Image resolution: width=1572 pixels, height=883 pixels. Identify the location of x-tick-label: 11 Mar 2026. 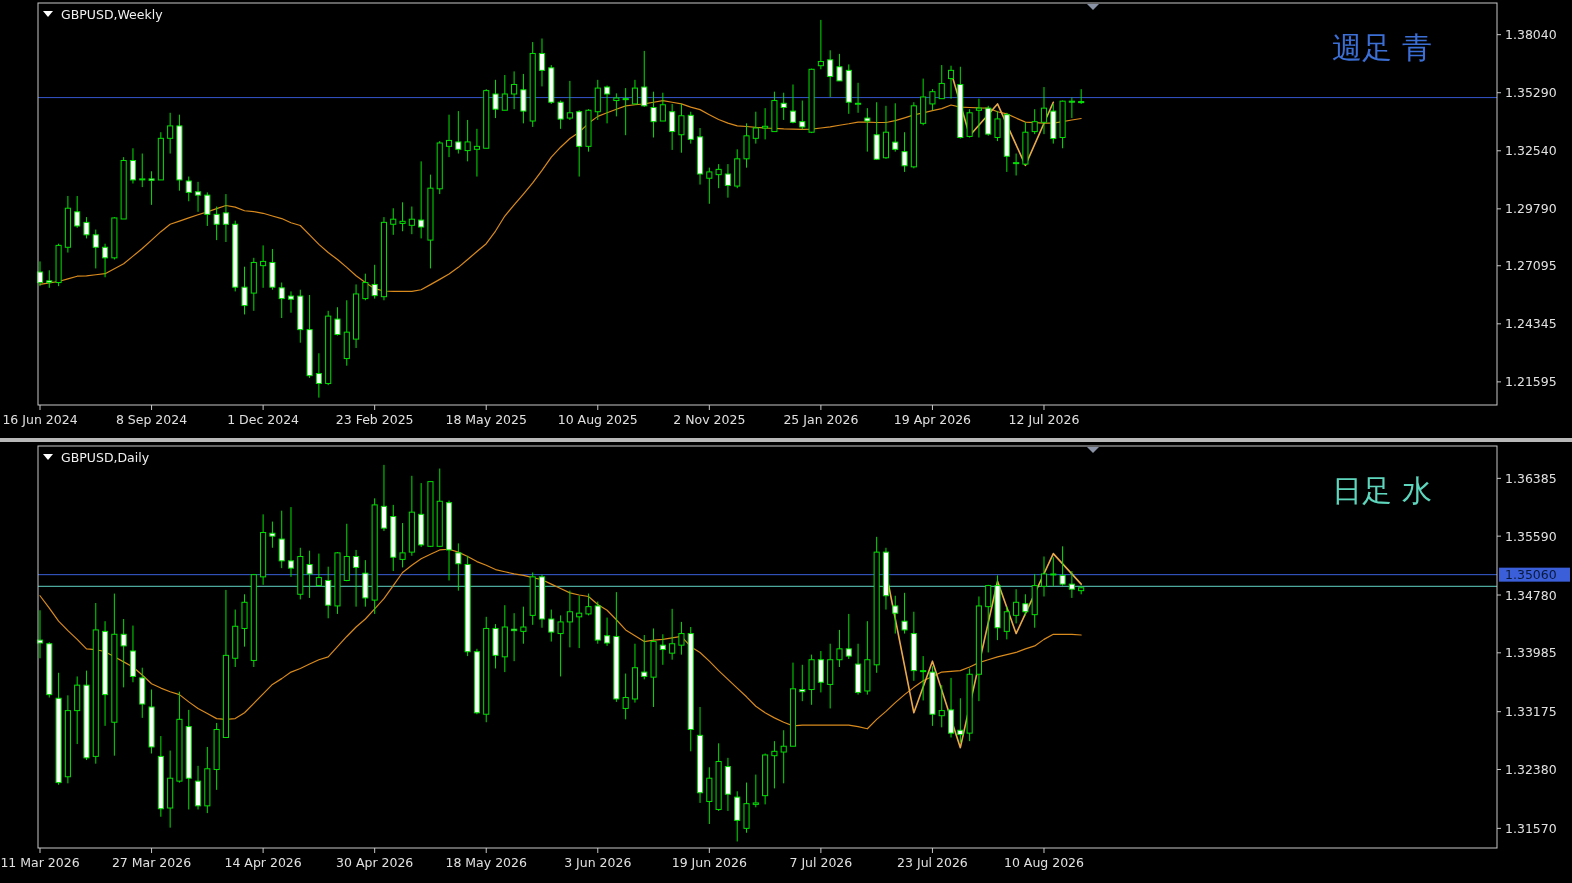
(40, 862).